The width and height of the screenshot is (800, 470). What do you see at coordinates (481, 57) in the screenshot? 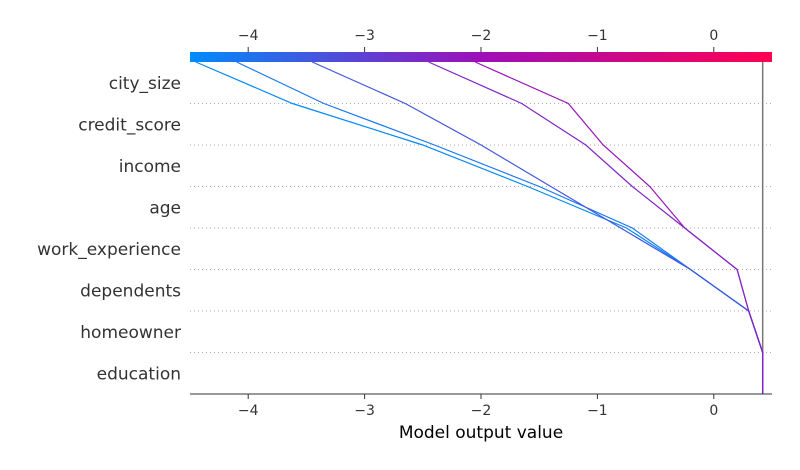
I see `colorbar-gradient` at bounding box center [481, 57].